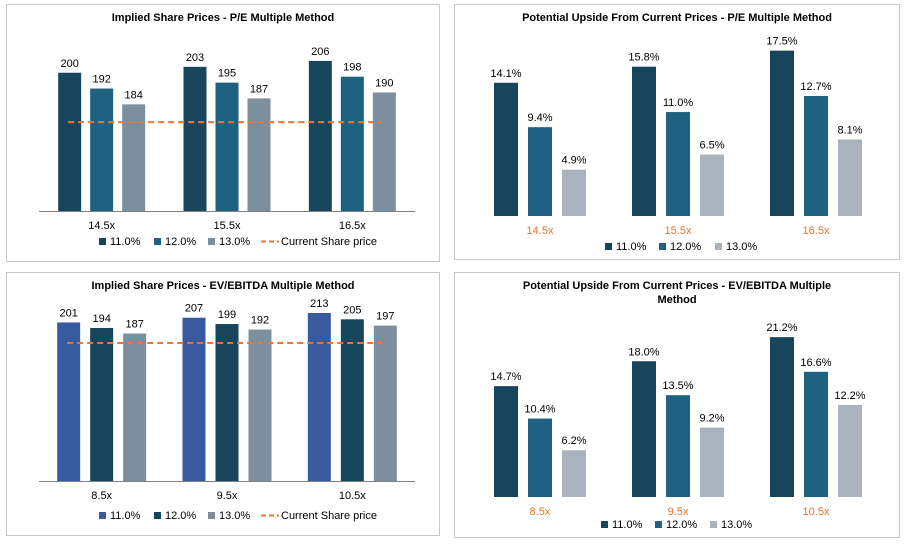 This screenshot has width=904, height=544. I want to click on category-label: 8.5x, so click(101, 496).